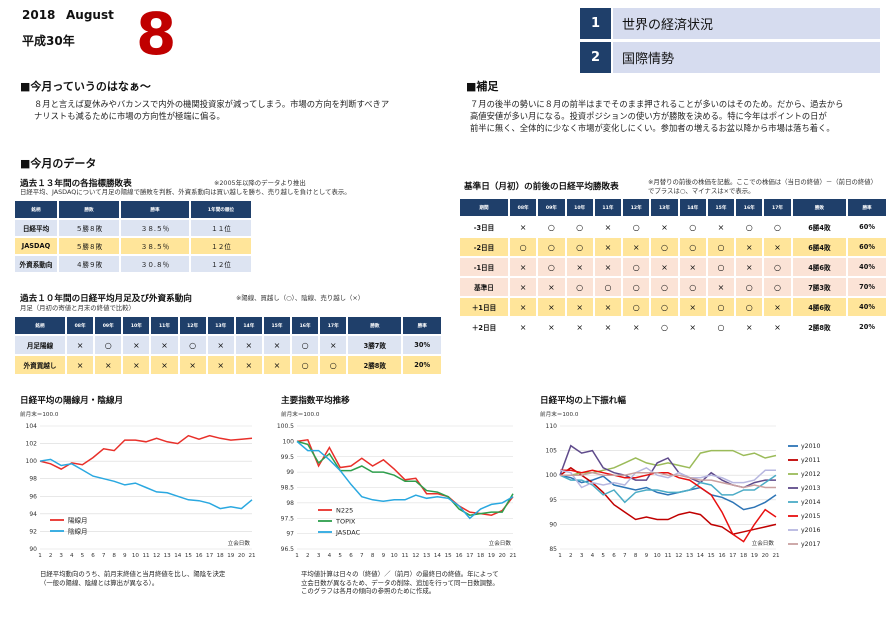 The height and width of the screenshot is (622, 895). I want to click on table-header-cell: 期間, so click(484, 207).